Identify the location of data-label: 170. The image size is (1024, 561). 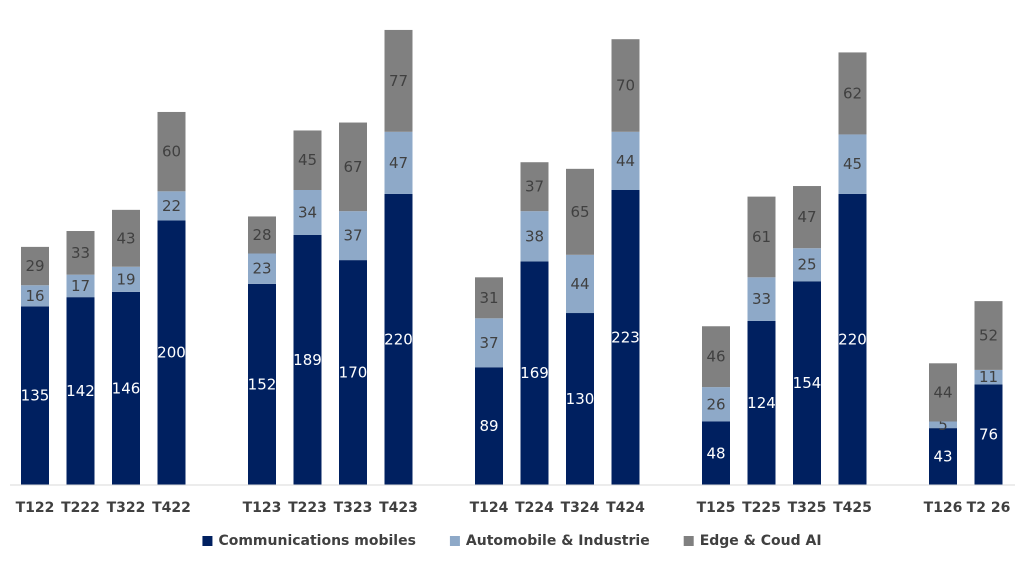
(353, 373).